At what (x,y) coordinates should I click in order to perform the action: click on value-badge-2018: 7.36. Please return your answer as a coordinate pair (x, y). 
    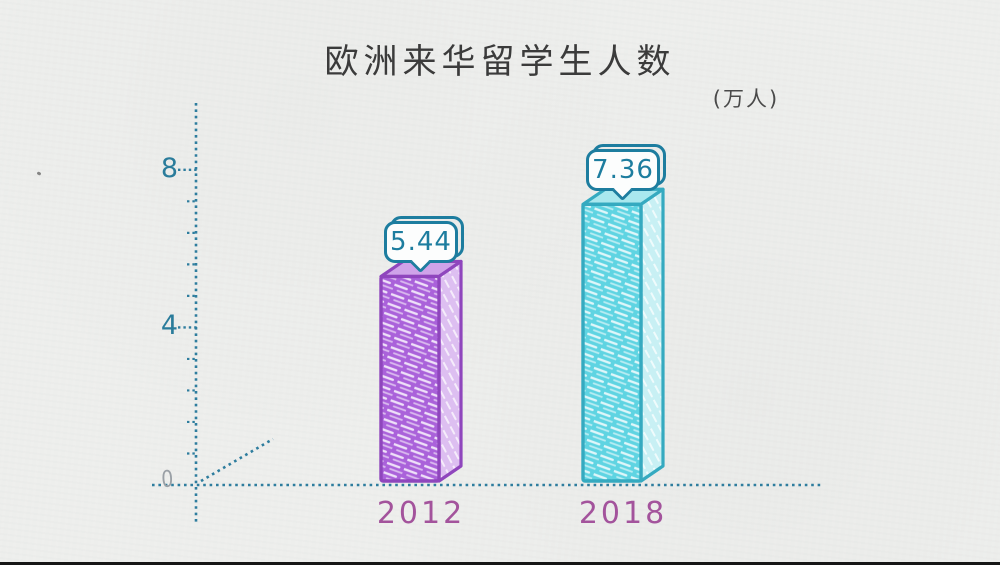
    Looking at the image, I should click on (623, 170).